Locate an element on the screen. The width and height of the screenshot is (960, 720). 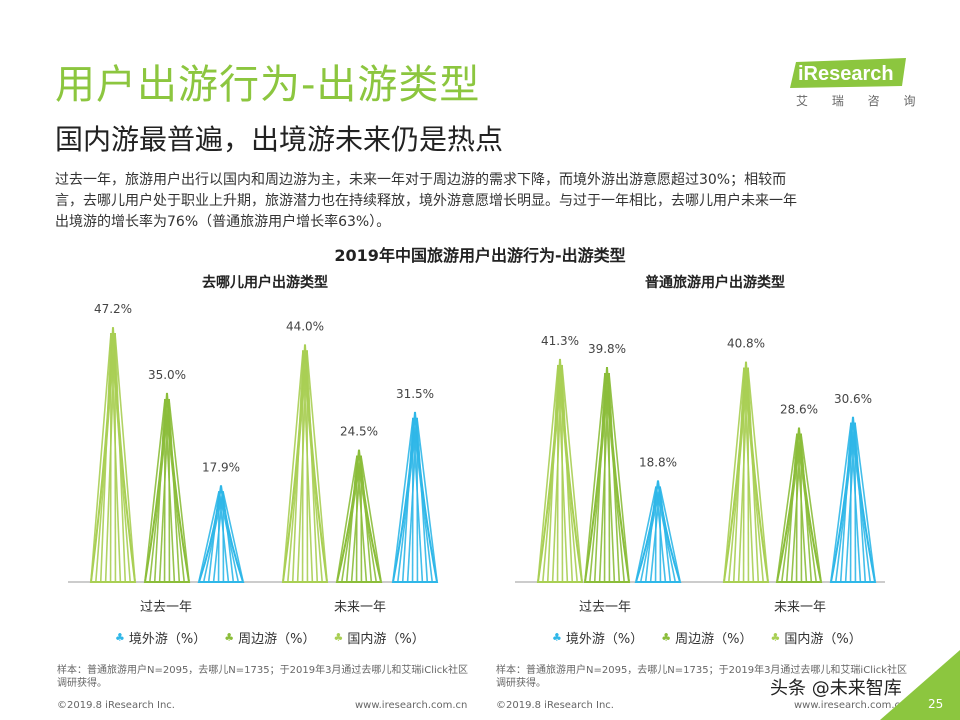
data-label: 47.2% is located at coordinates (113, 309).